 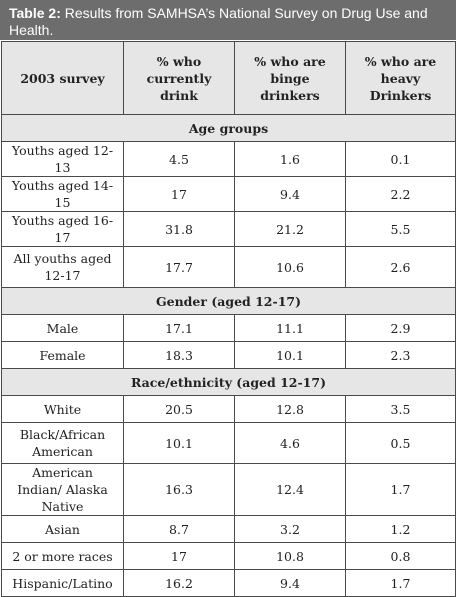 I want to click on section-row-age-groups: Age groups, so click(x=228, y=128).